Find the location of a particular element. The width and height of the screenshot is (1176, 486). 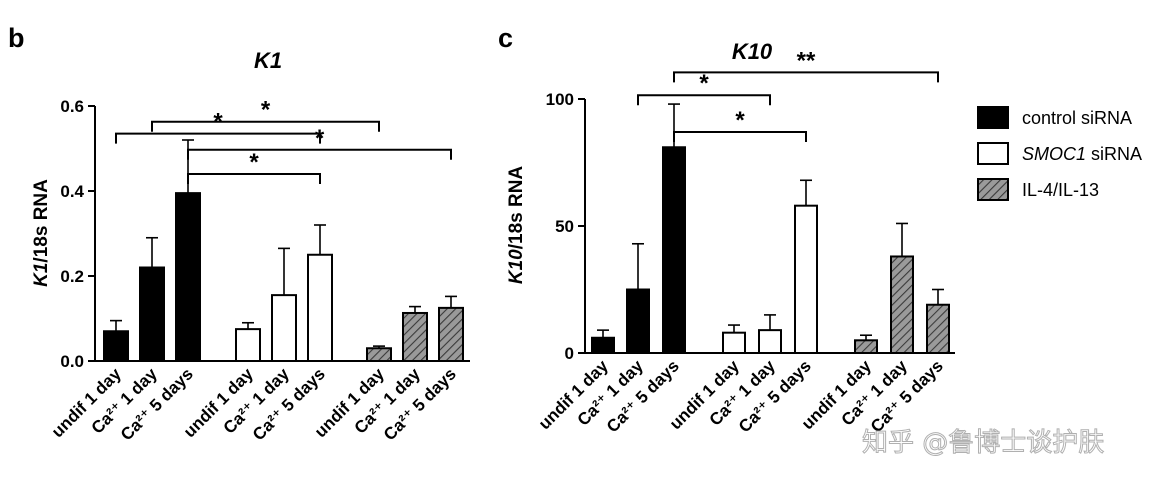

y-axis-label-gene: K1 is located at coordinates (41, 275).